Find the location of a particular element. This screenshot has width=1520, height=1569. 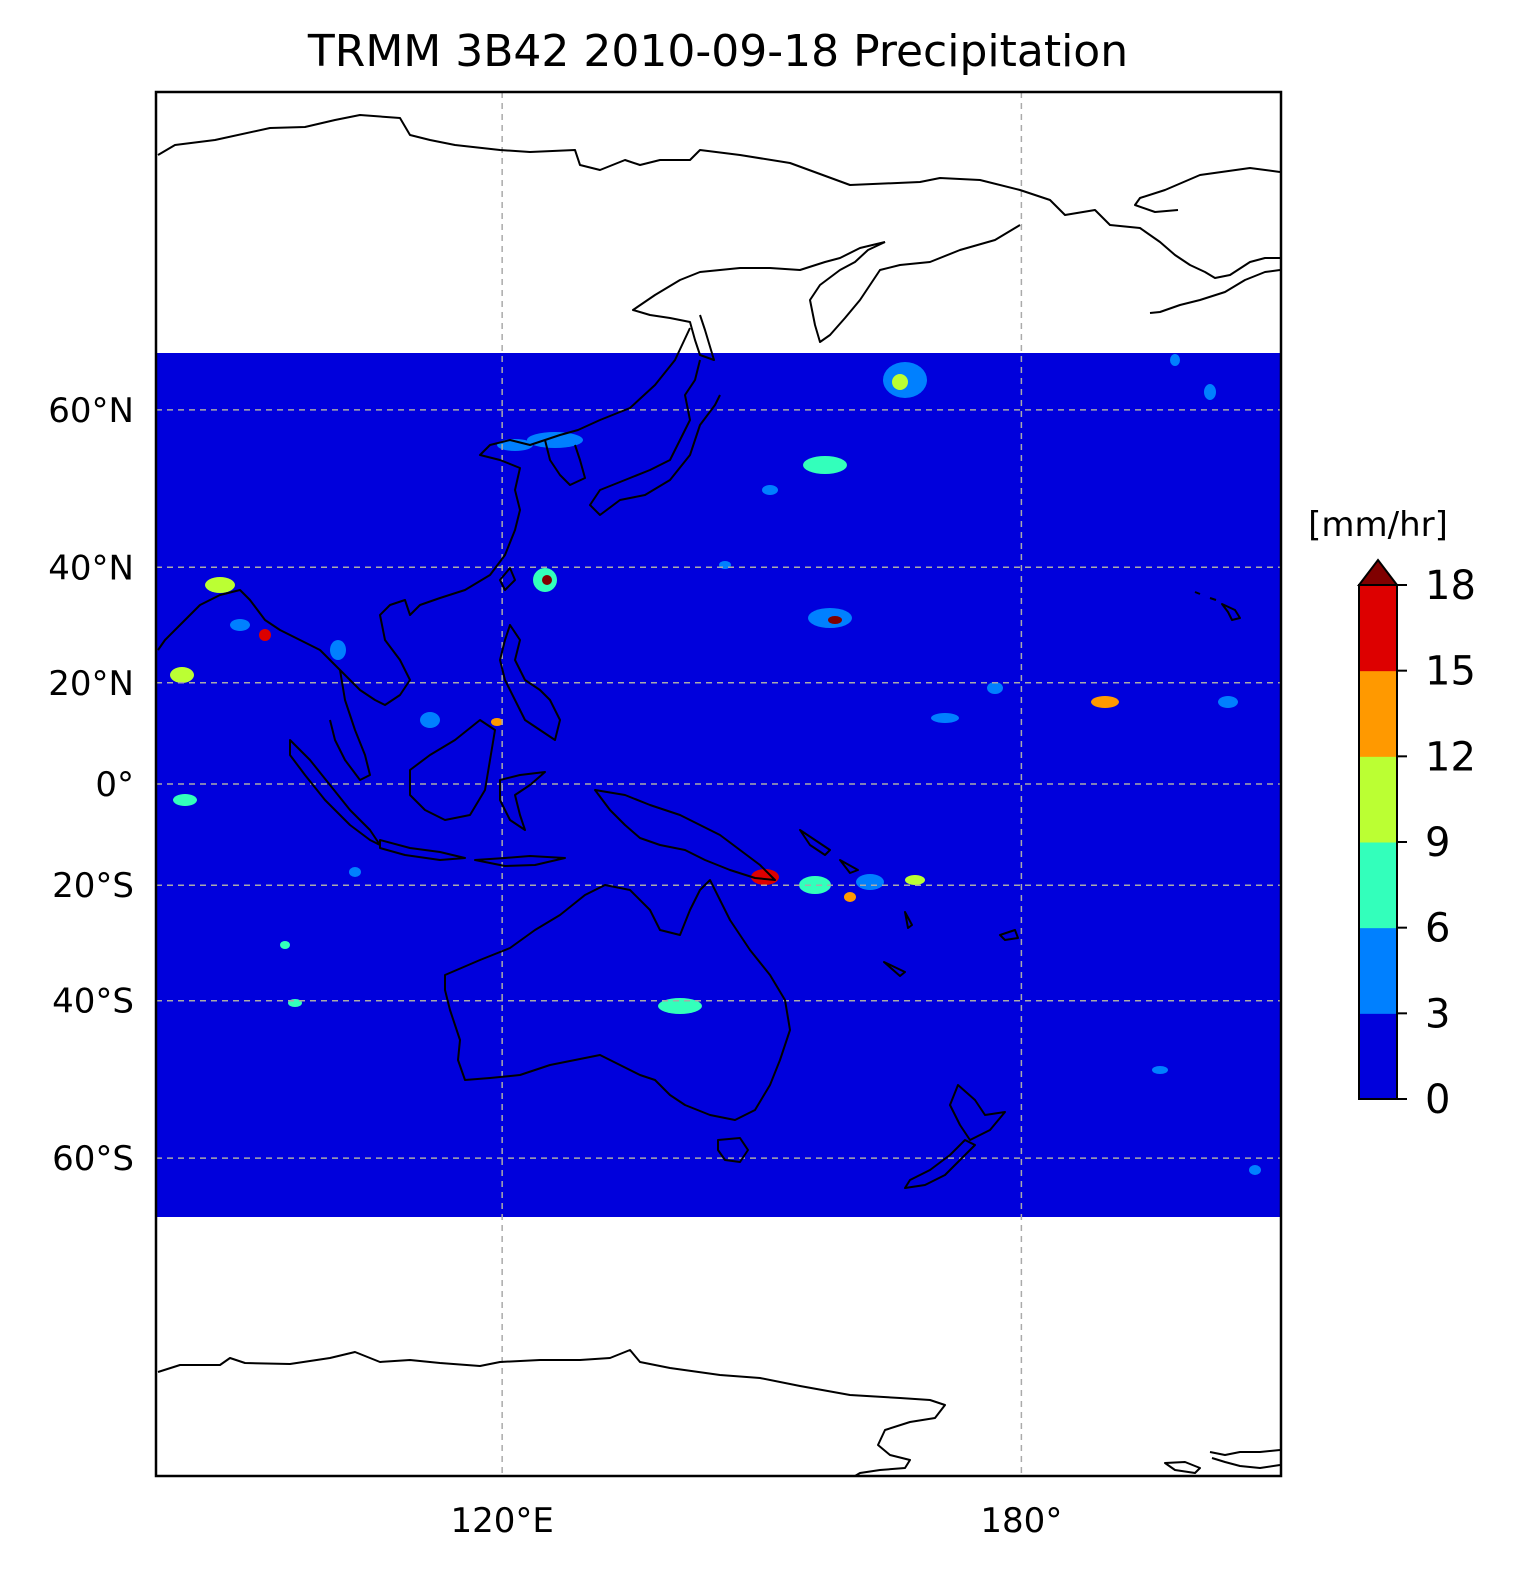

coast-sulawesi is located at coordinates (522, 801).